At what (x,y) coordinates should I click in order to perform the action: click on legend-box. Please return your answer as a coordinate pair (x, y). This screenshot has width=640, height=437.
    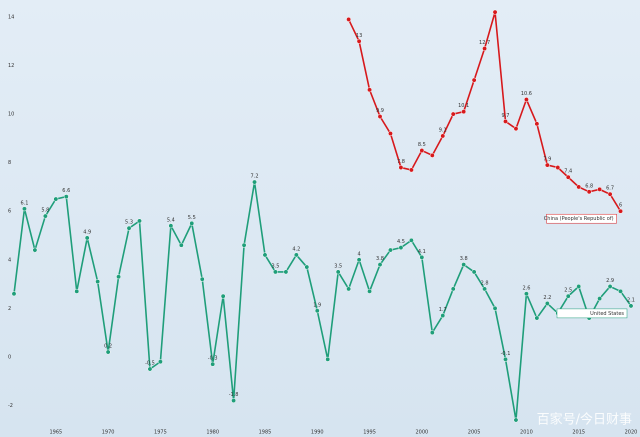
    Looking at the image, I should click on (581, 218).